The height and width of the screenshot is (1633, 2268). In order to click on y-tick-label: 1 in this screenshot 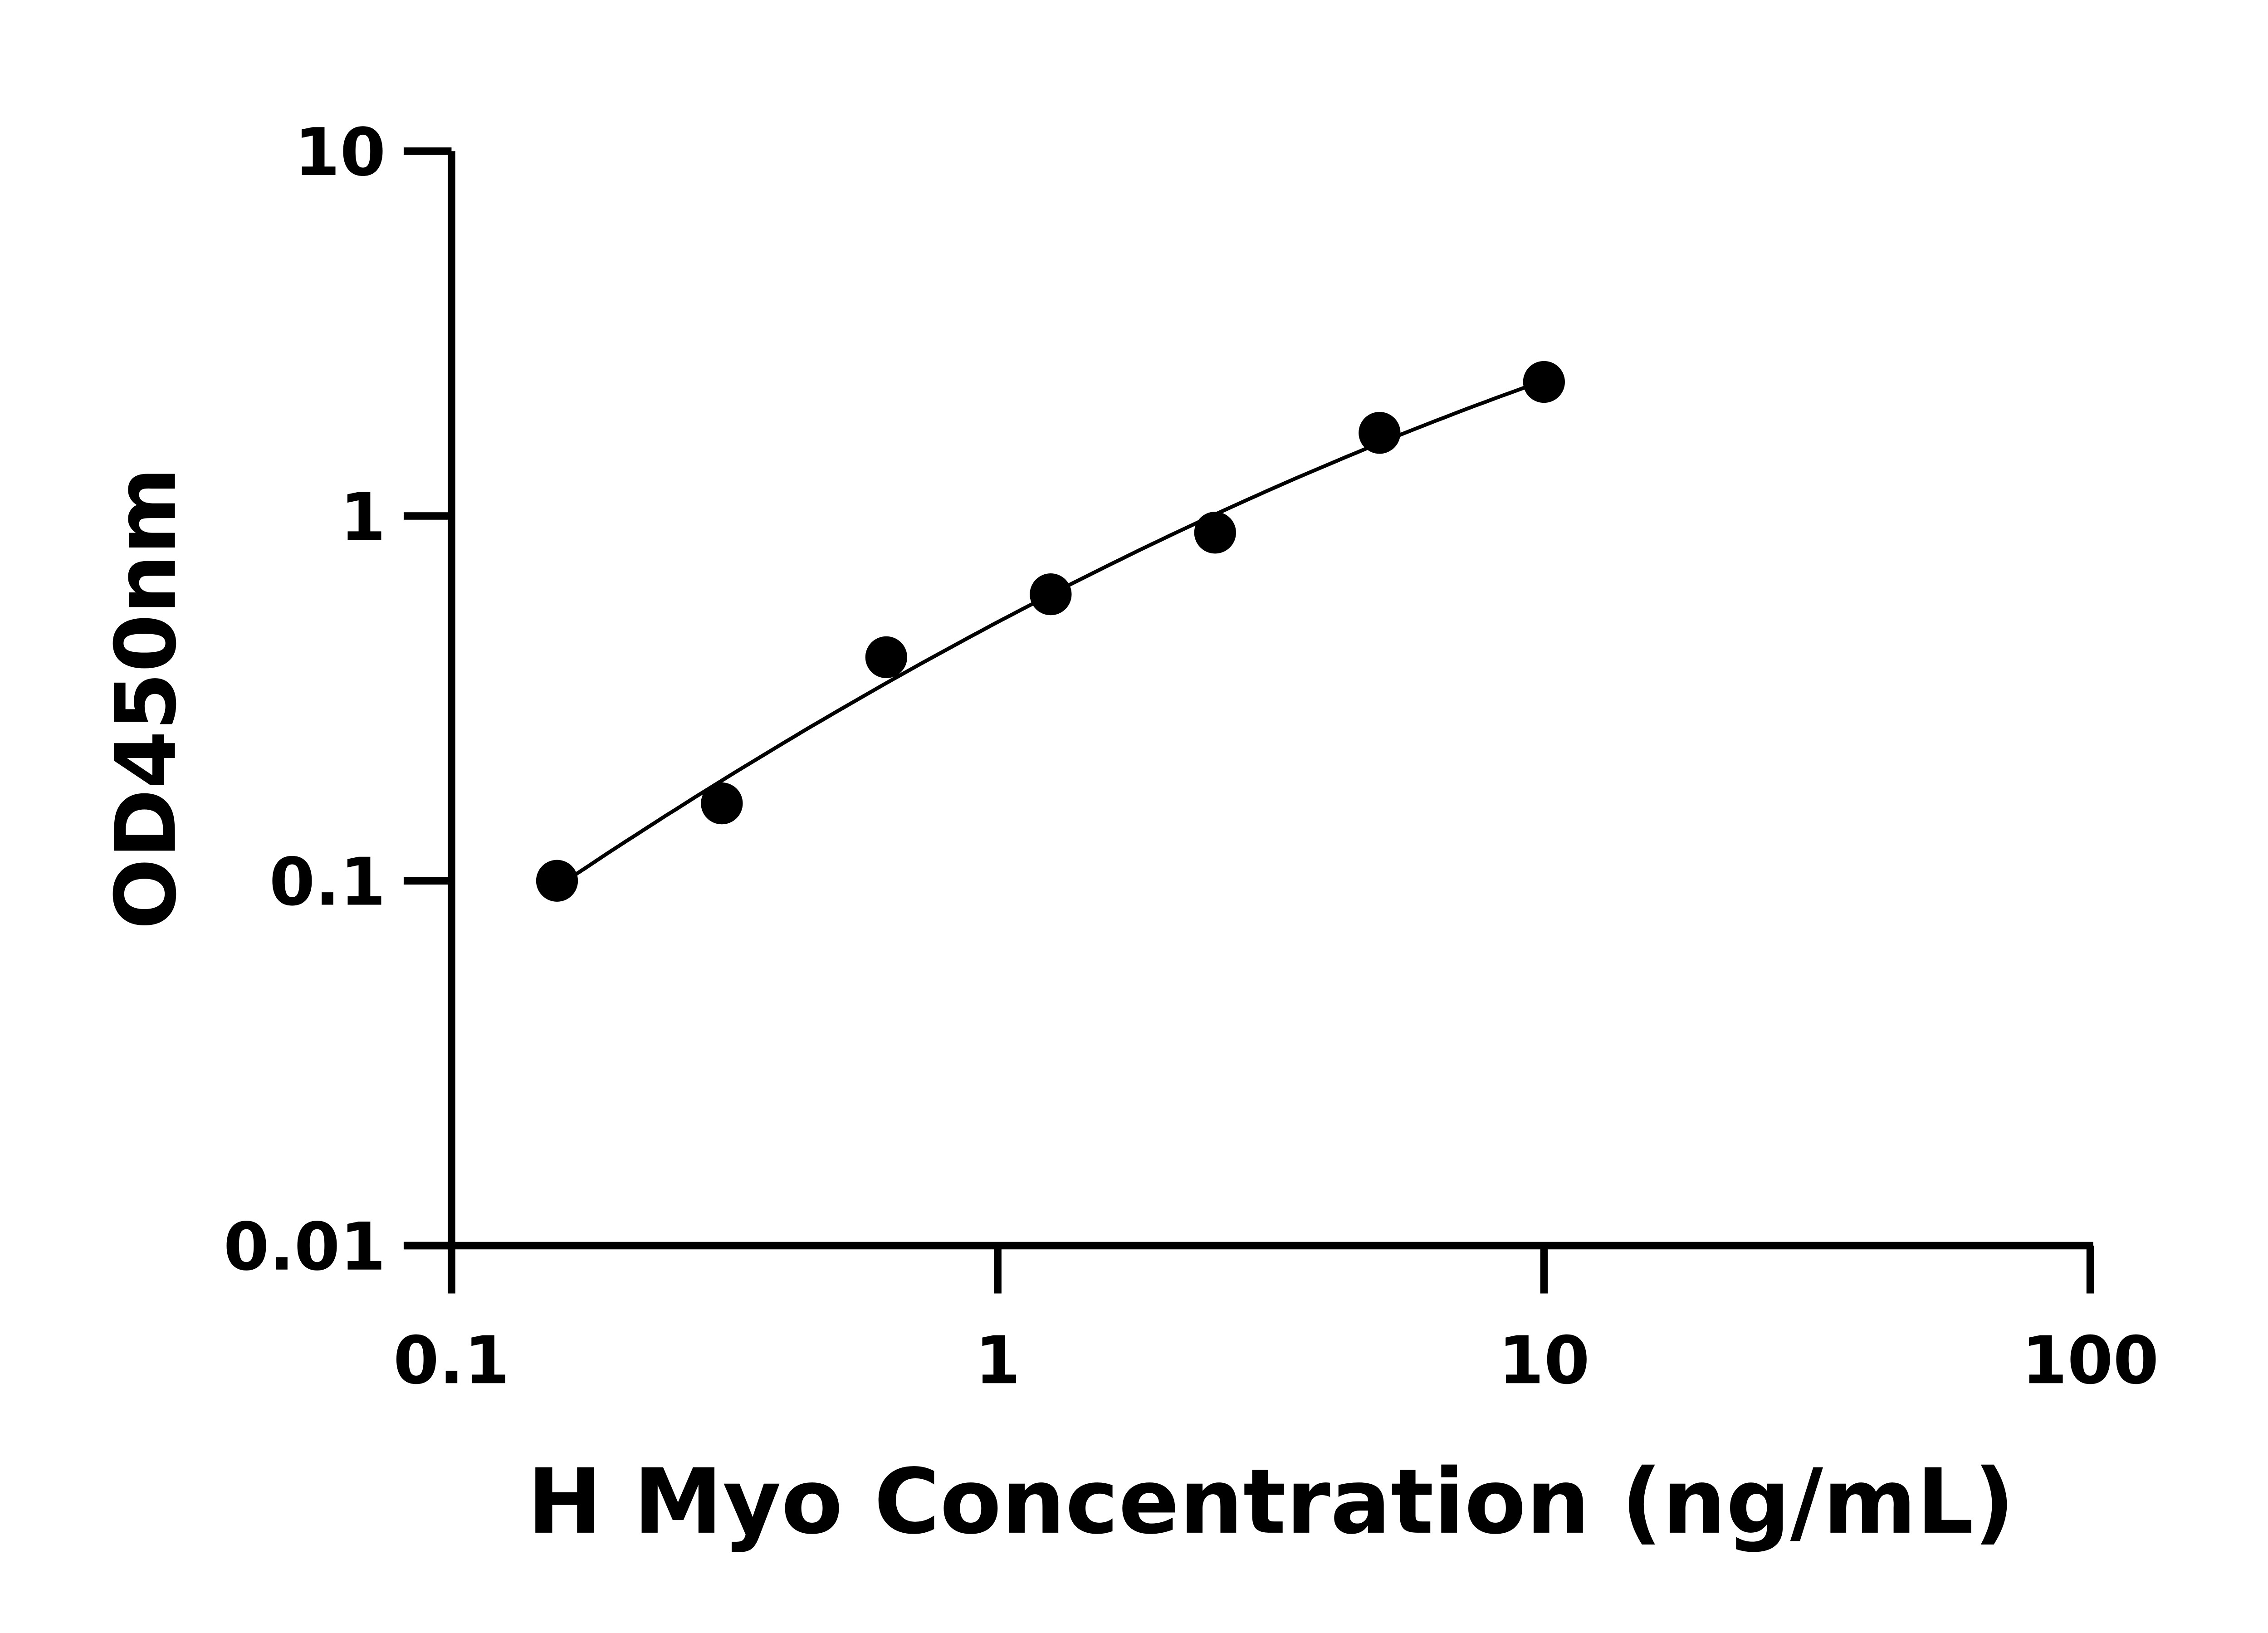, I will do `click(363, 517)`.